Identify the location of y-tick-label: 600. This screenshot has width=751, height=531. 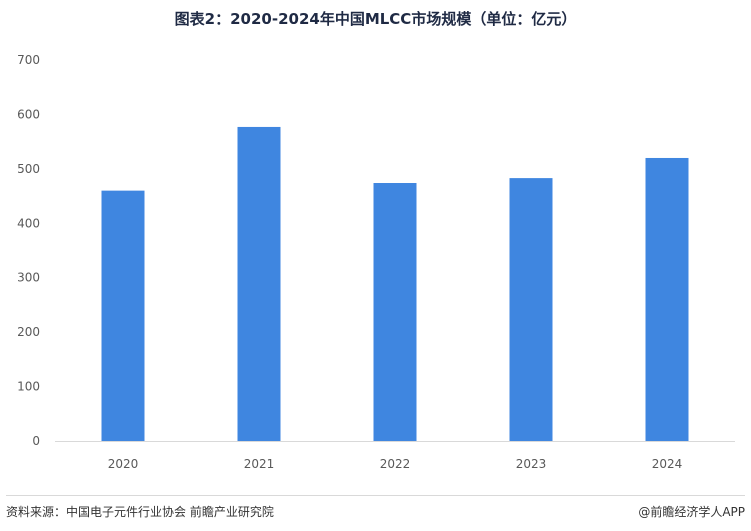
(28, 114).